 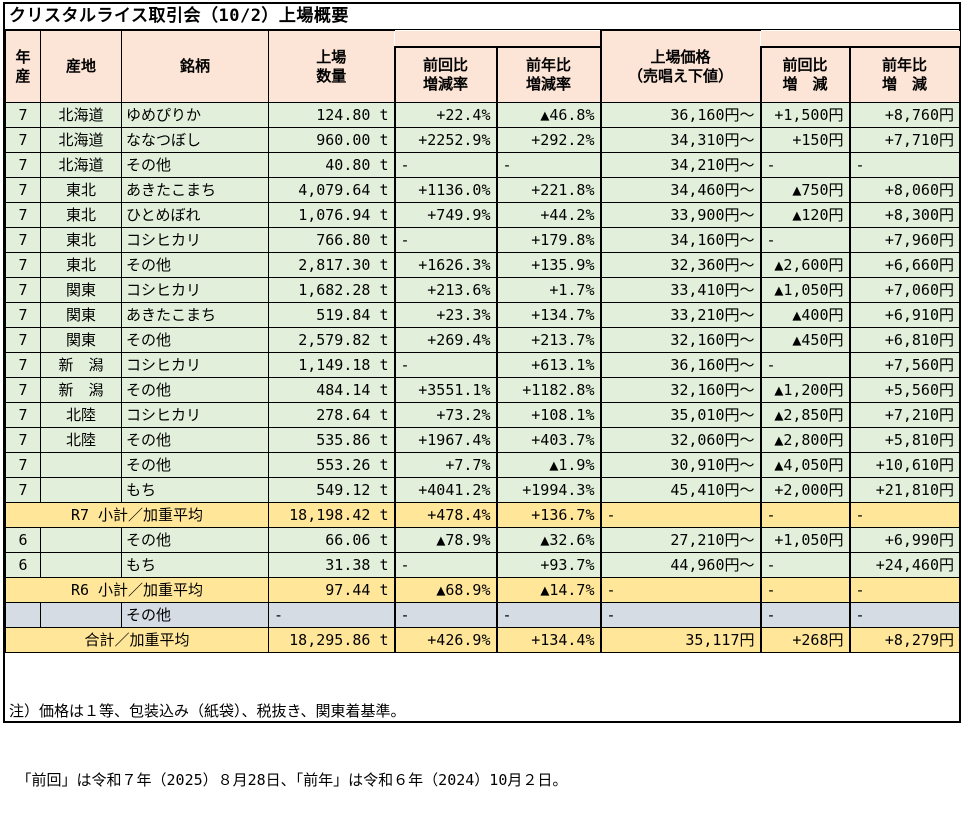 I want to click on col-header-price: 上場価格 （売唱え下値）, so click(x=680, y=66).